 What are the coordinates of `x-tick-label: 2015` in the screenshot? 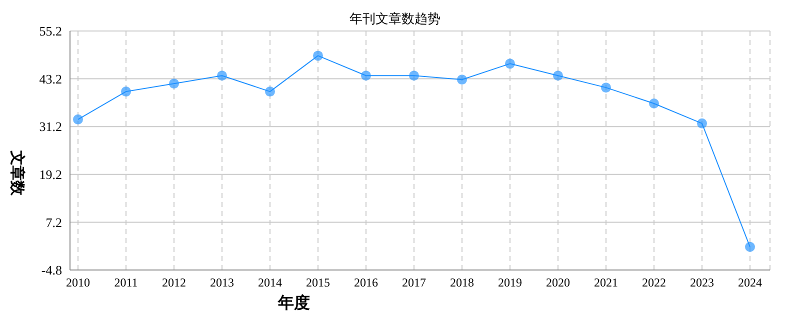 It's located at (318, 283).